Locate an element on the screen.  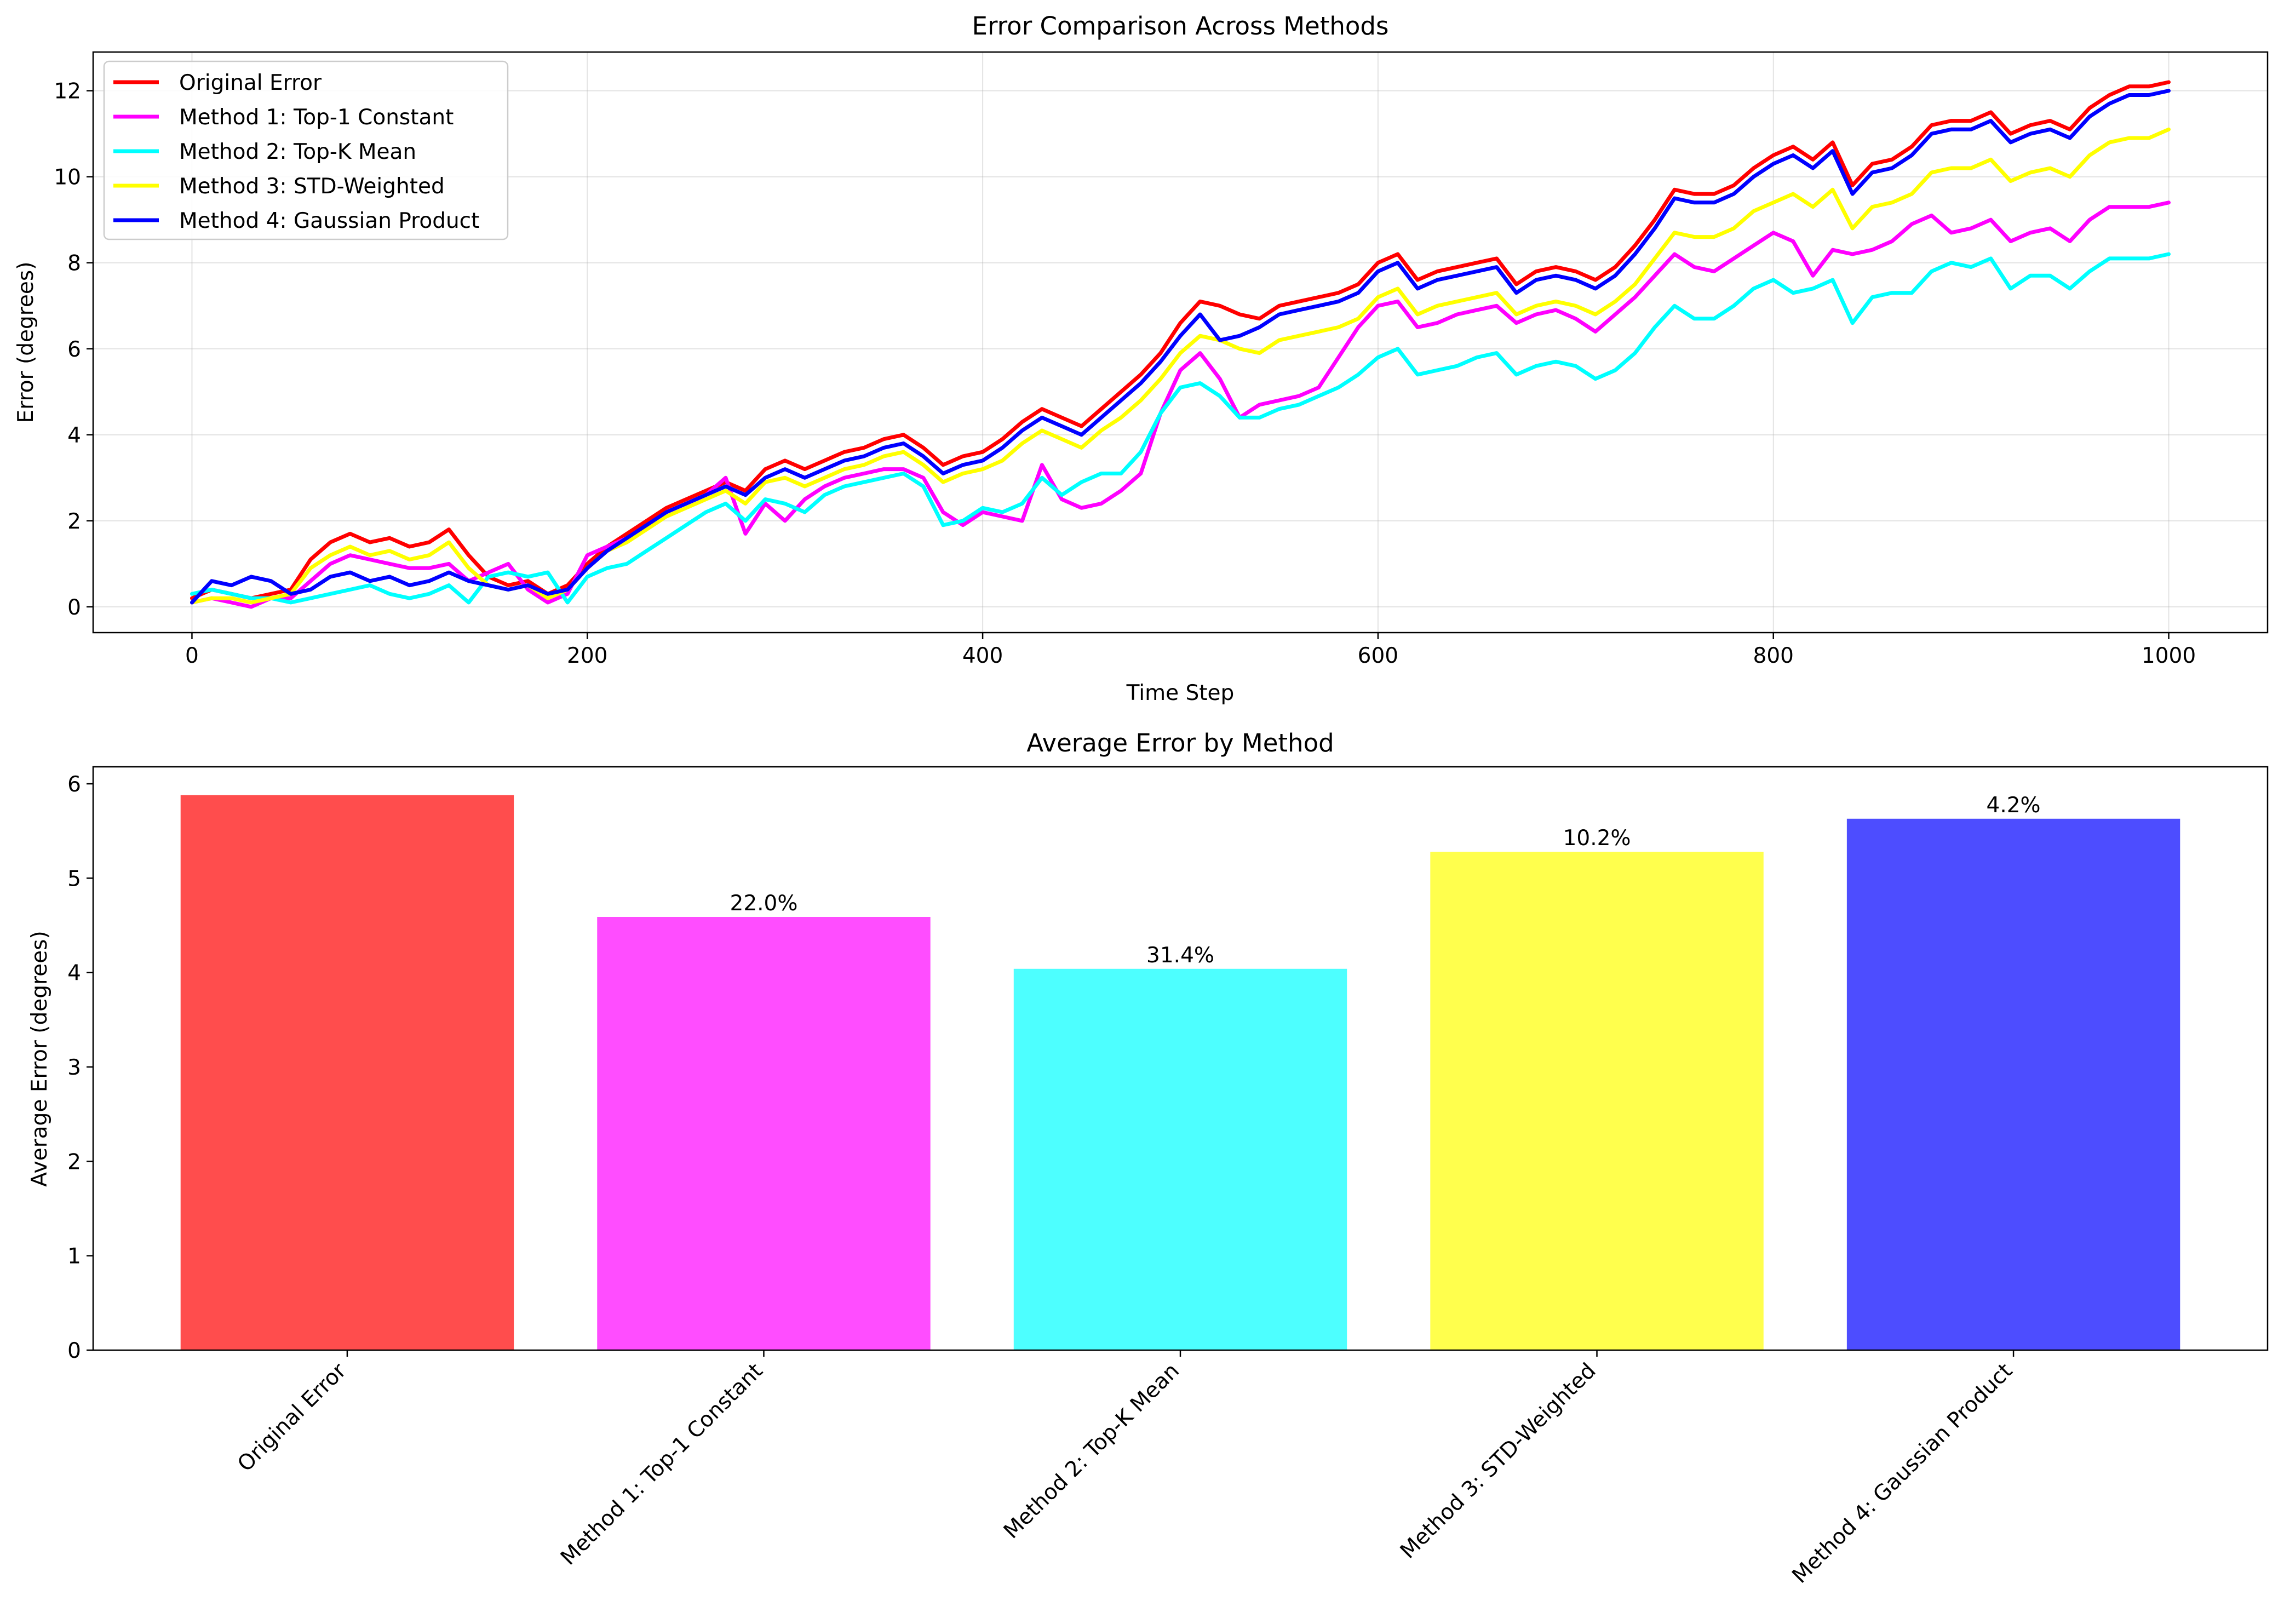
legend-entry: Method 4: Gaussian Product is located at coordinates (329, 221).